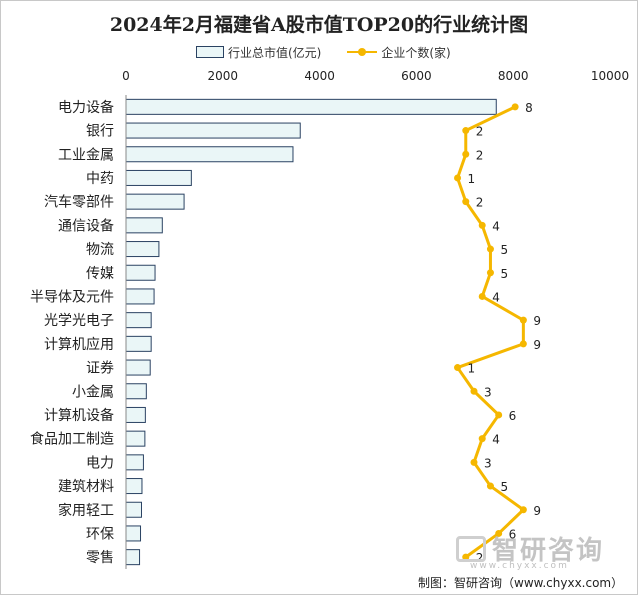 Image resolution: width=638 pixels, height=595 pixels. I want to click on category-label: 零售, so click(100, 558).